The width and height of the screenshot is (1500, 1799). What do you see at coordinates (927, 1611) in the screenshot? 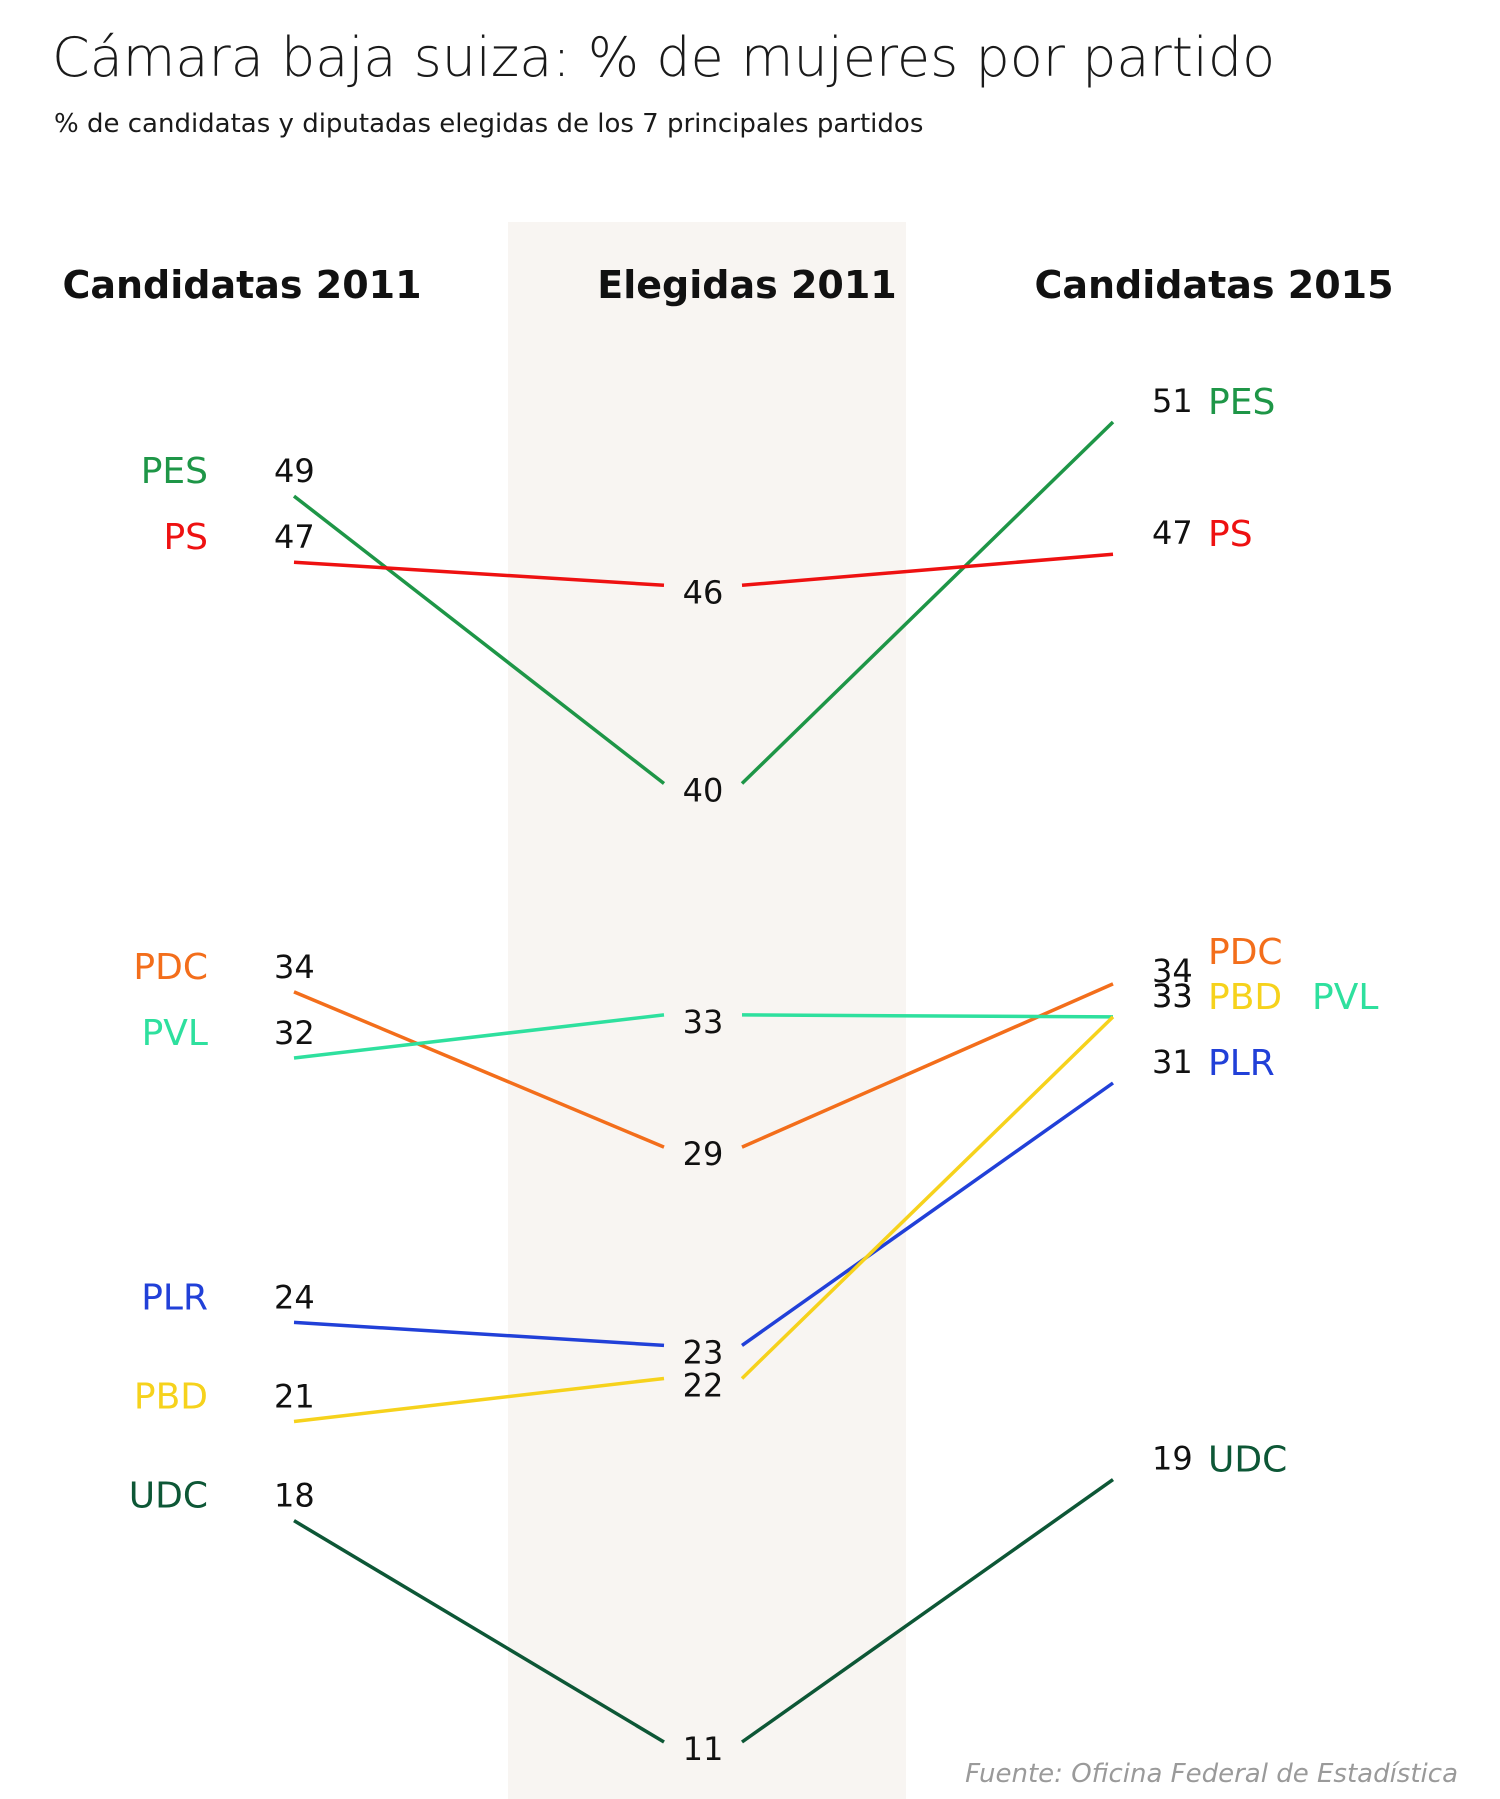
I see `line-udc-2015` at bounding box center [927, 1611].